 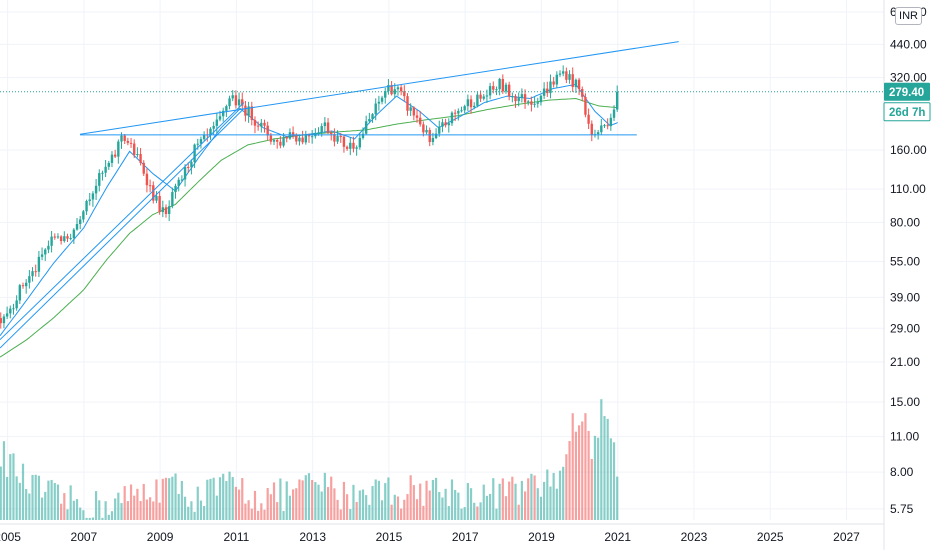 I want to click on trendline-rising-support, so click(x=122, y=221).